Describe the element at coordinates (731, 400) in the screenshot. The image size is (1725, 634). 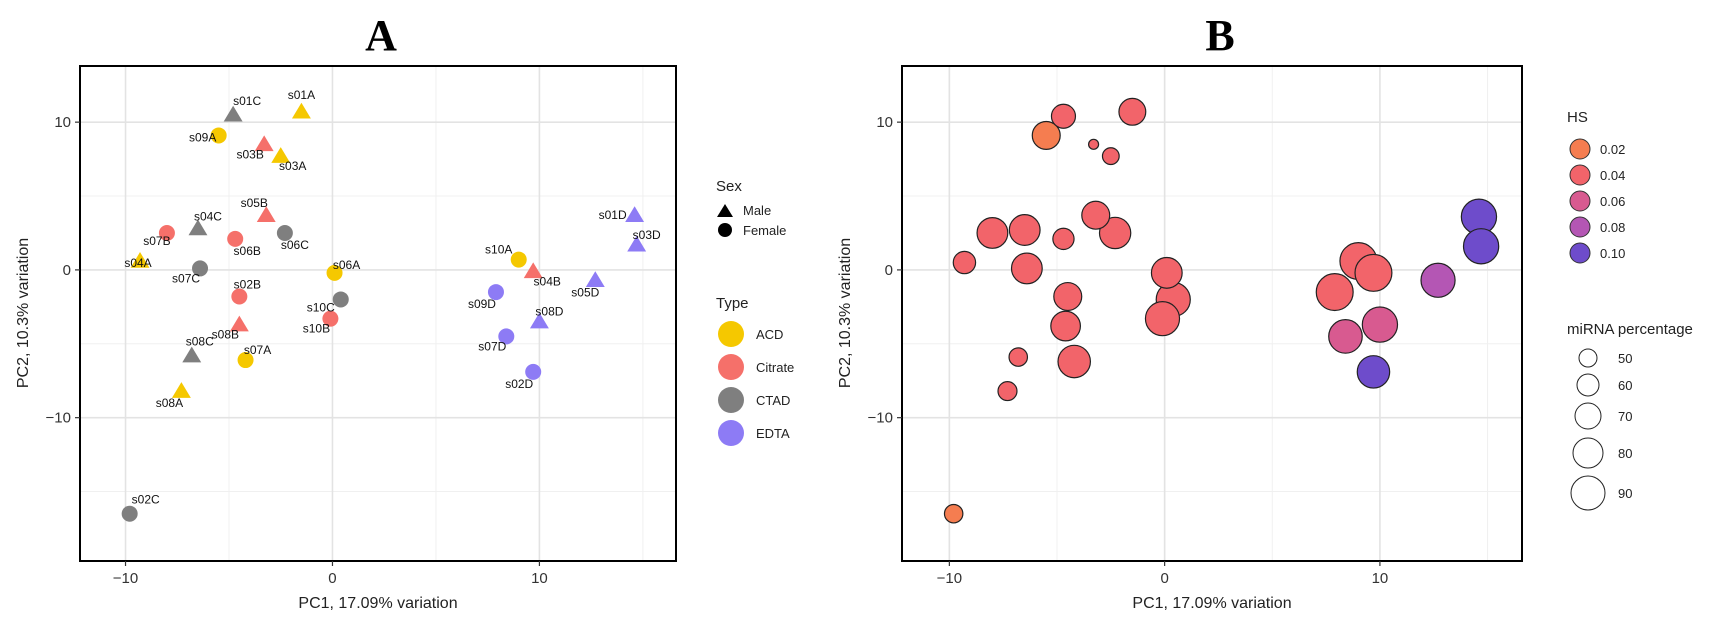
I see `legend-type-ctad-swatch` at that location.